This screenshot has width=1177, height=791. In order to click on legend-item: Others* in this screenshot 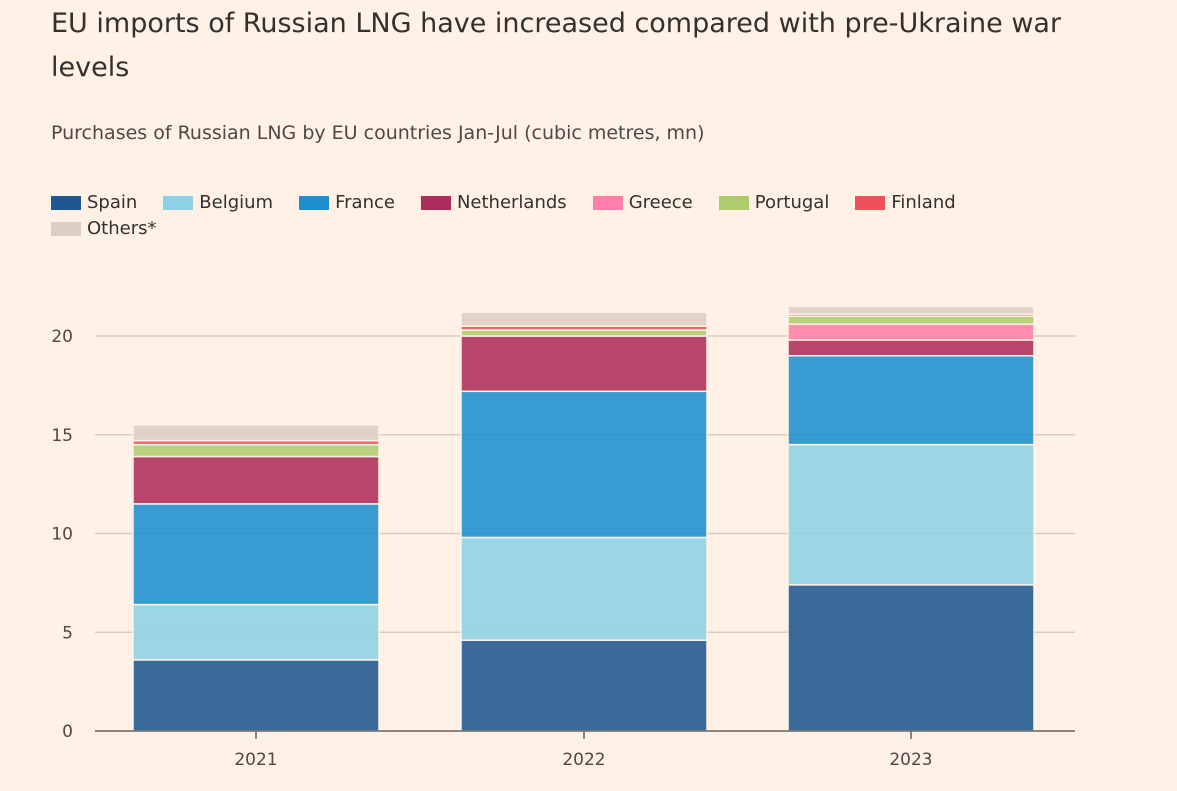, I will do `click(104, 229)`.